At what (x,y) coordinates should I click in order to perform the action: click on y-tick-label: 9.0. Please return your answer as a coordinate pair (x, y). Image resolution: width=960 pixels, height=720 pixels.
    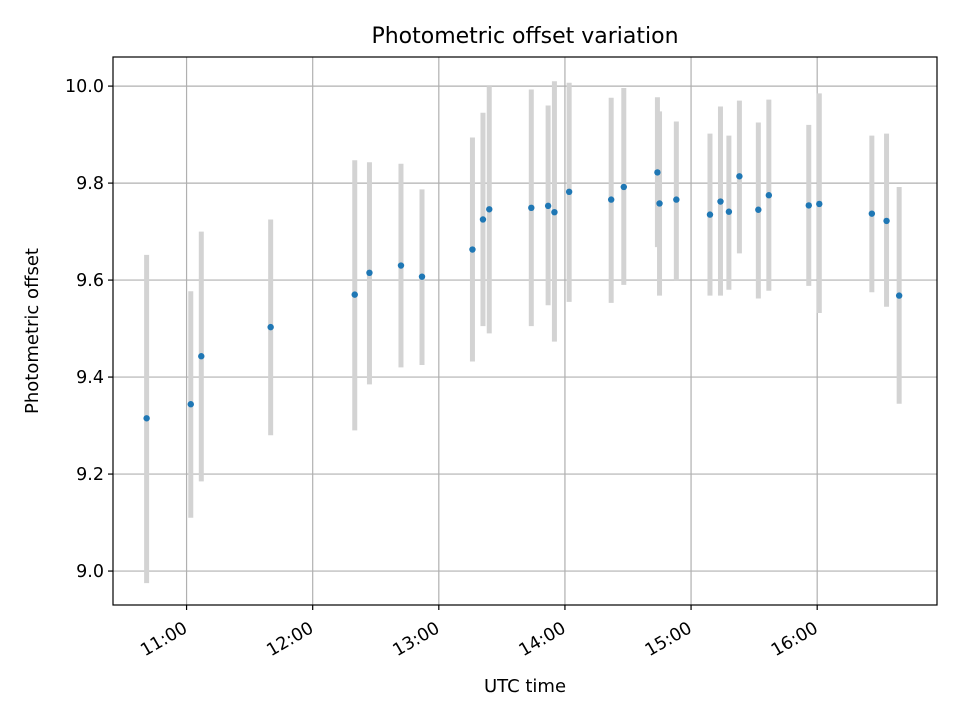
    Looking at the image, I should click on (90, 572).